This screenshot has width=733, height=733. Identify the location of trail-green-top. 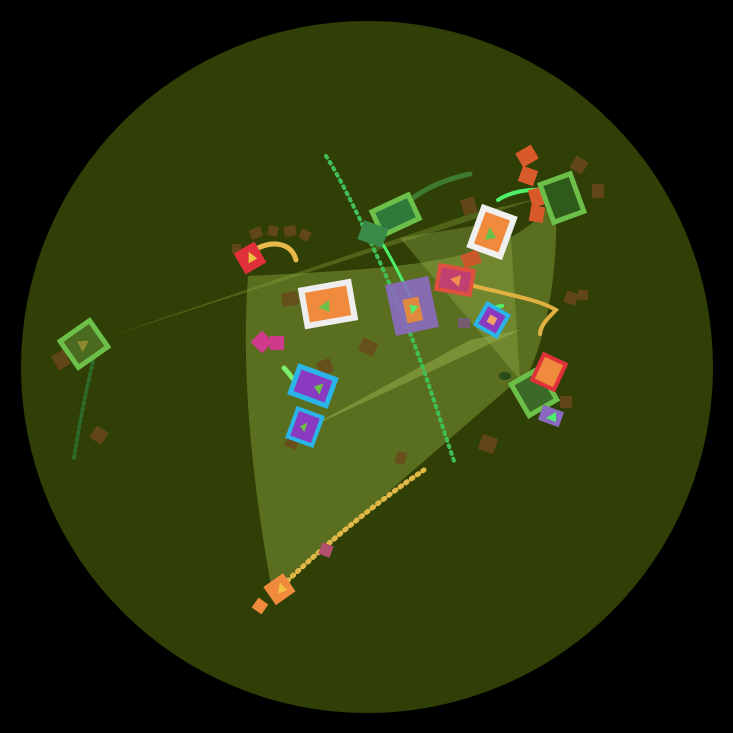
(440, 187).